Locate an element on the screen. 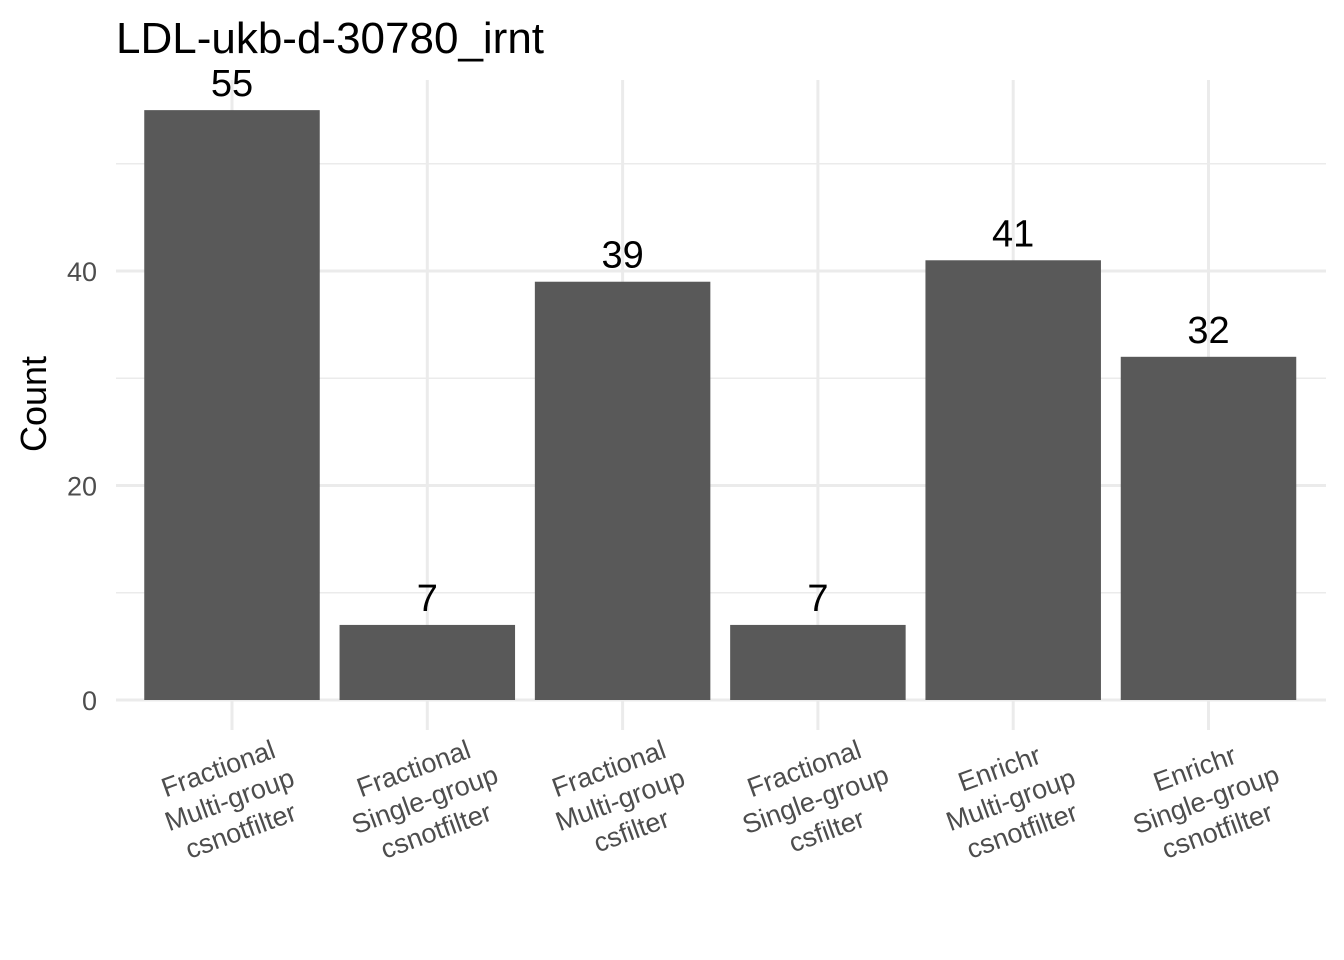 The width and height of the screenshot is (1344, 960). y-axis-label: Count is located at coordinates (33, 404).